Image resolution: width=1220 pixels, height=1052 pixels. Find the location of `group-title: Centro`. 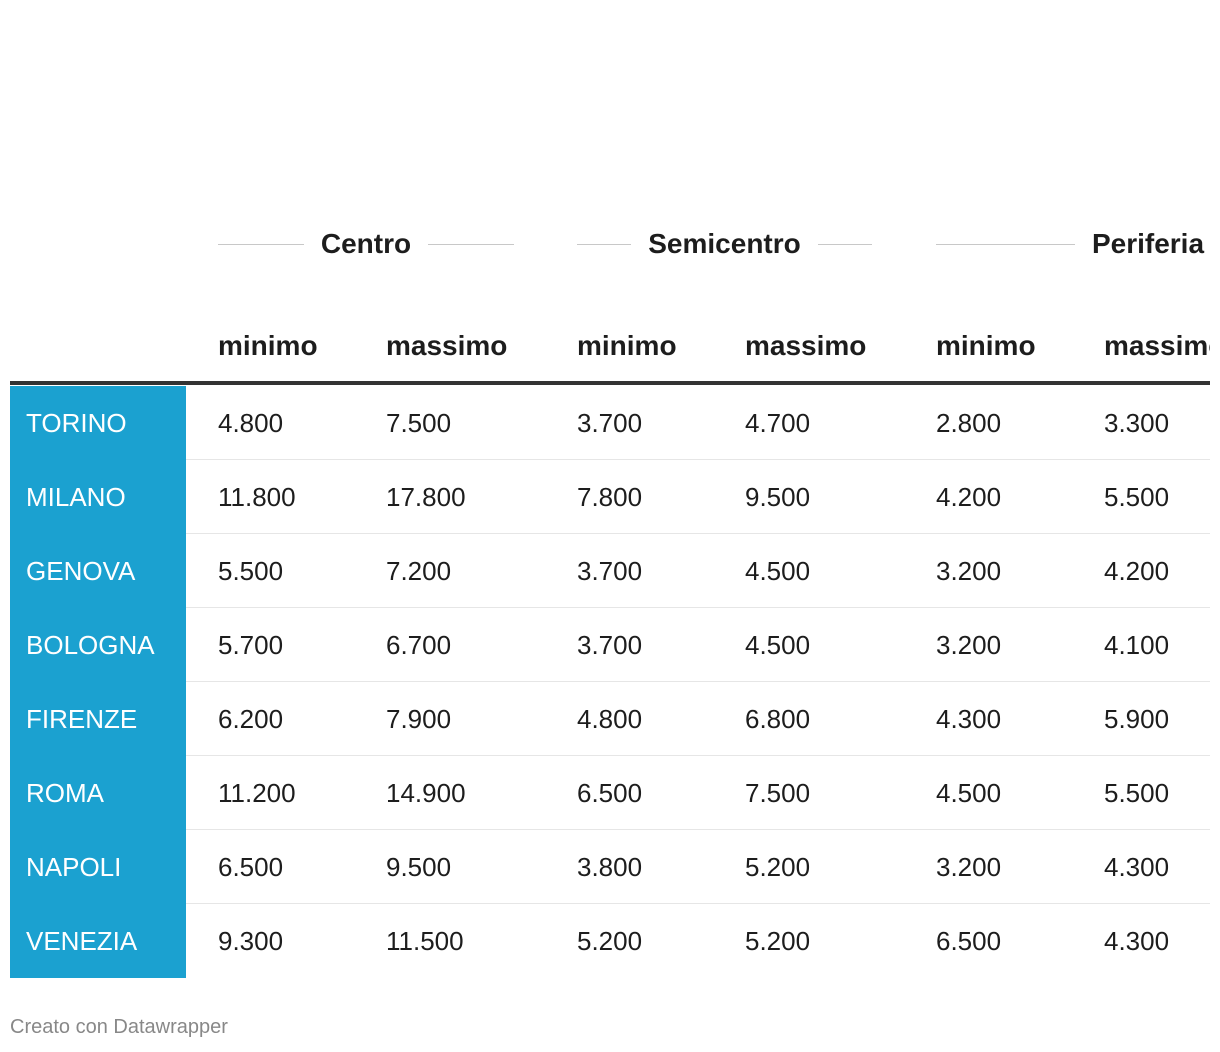

group-title: Centro is located at coordinates (366, 243).